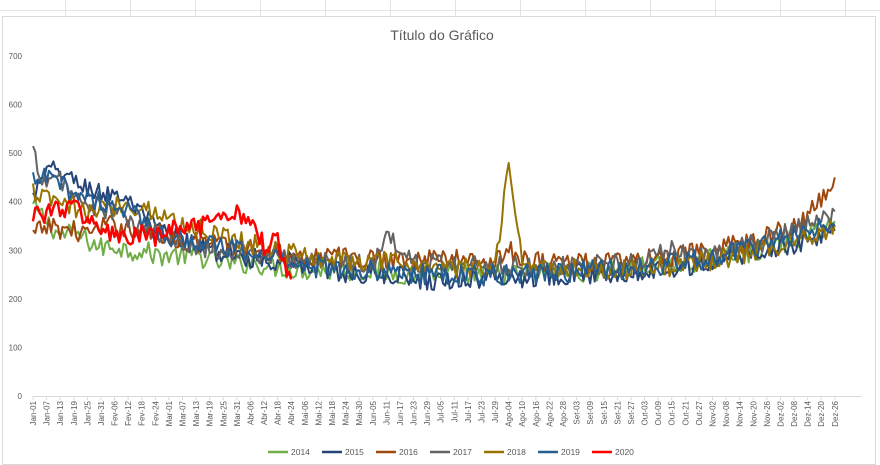  What do you see at coordinates (115, 412) in the screenshot?
I see `x-tick-label: Fev-06` at bounding box center [115, 412].